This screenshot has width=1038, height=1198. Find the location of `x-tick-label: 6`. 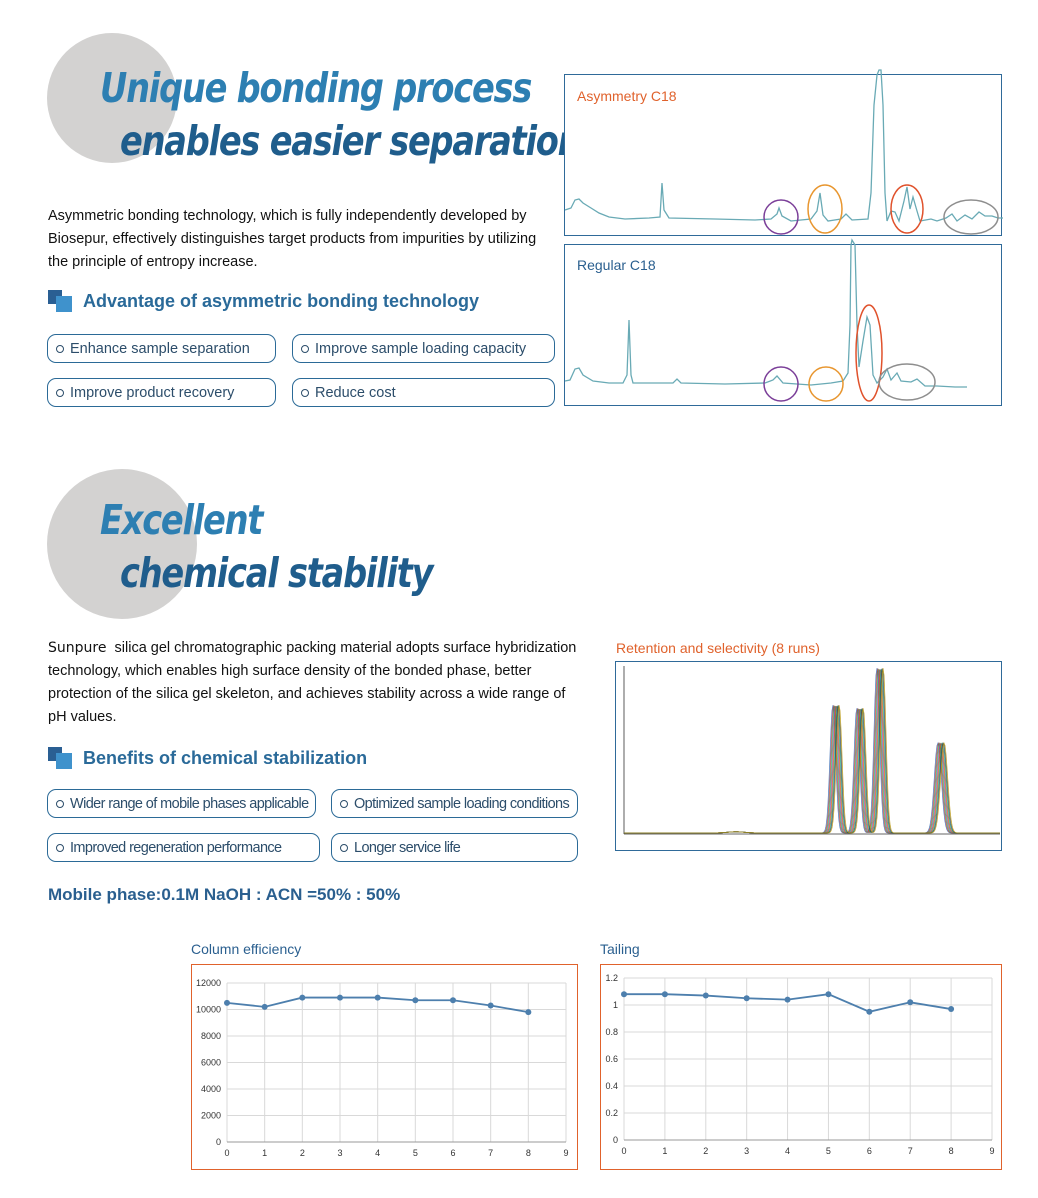

x-tick-label: 6 is located at coordinates (452, 1153).